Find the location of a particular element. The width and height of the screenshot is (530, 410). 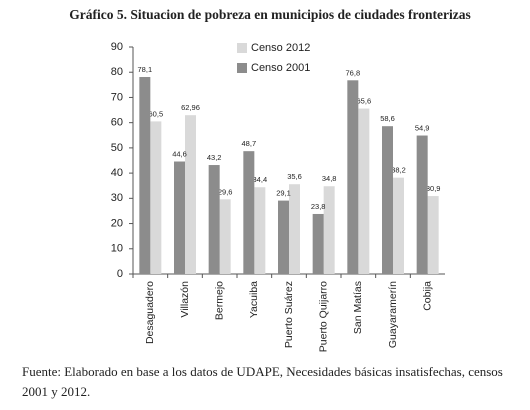

y-tick-label: 10 is located at coordinates (117, 249).